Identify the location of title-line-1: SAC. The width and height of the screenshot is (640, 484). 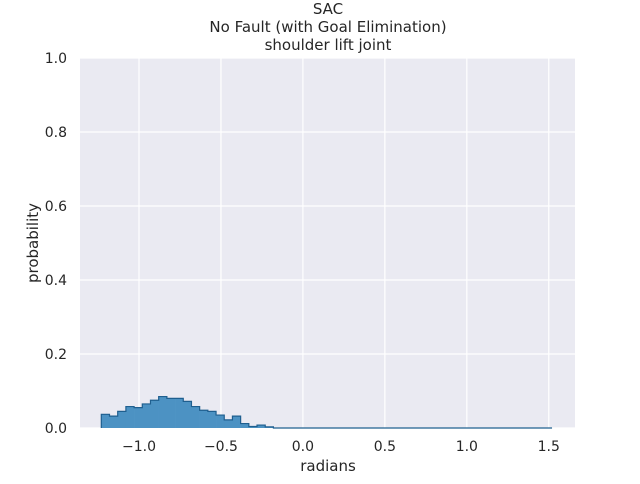
(328, 9).